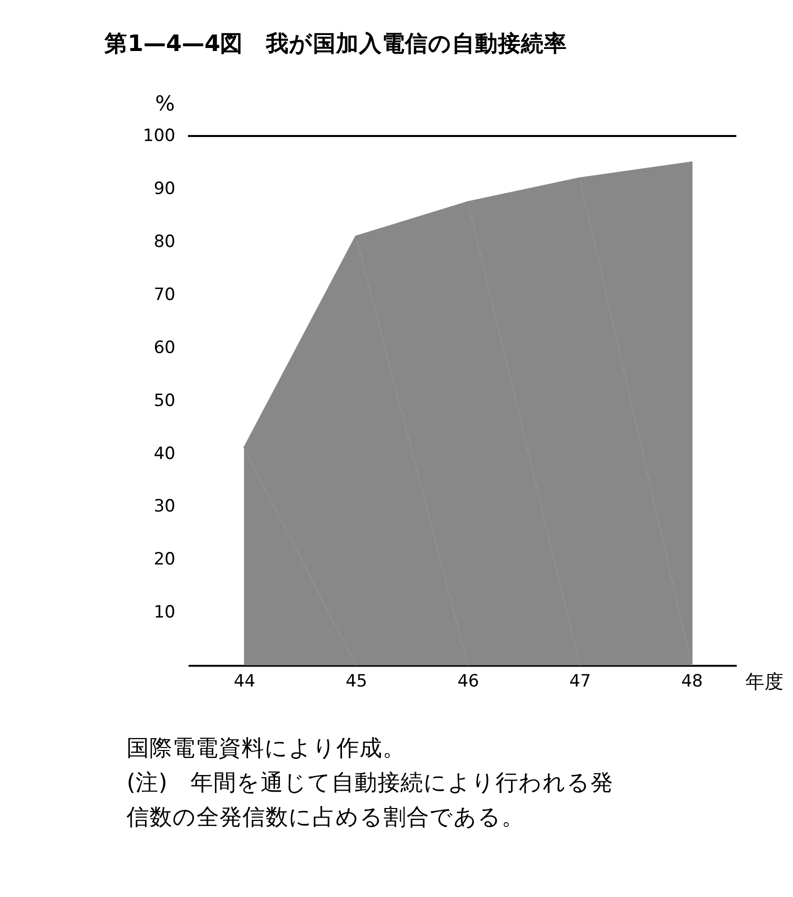 The image size is (793, 897). What do you see at coordinates (165, 103) in the screenshot?
I see `y-axis-title: %` at bounding box center [165, 103].